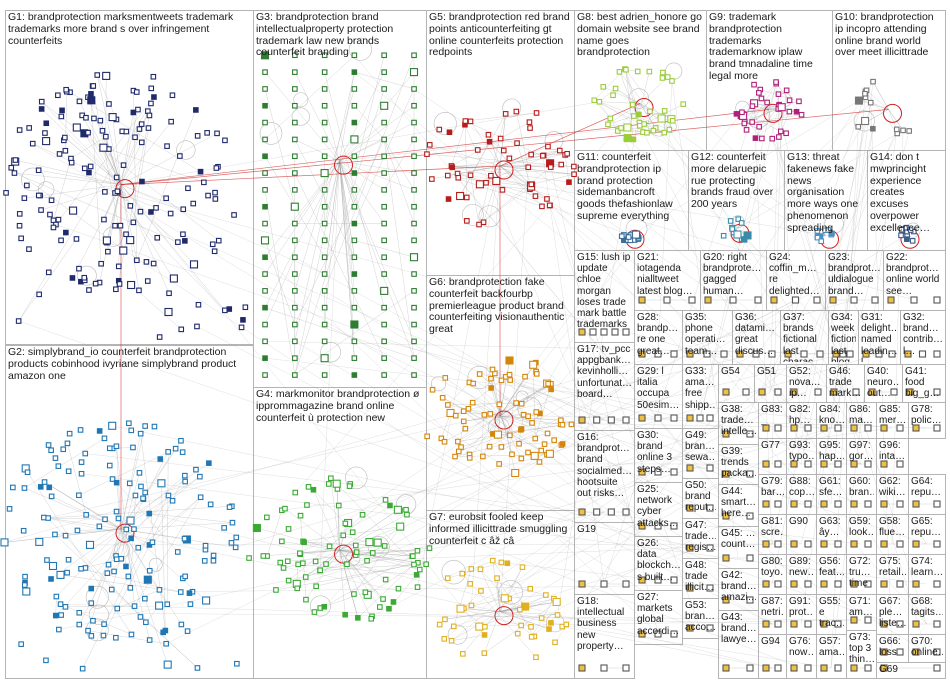 The image size is (950, 688). I want to click on node-g10, so click(909, 131).